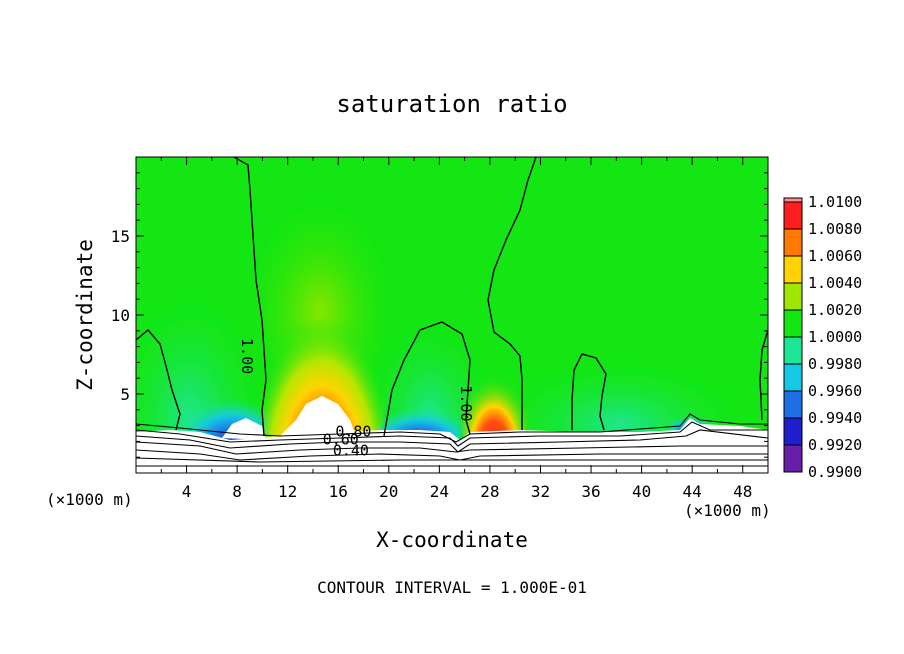 Image resolution: width=904 pixels, height=654 pixels. What do you see at coordinates (353, 432) in the screenshot?
I see `contour-label: 0.80` at bounding box center [353, 432].